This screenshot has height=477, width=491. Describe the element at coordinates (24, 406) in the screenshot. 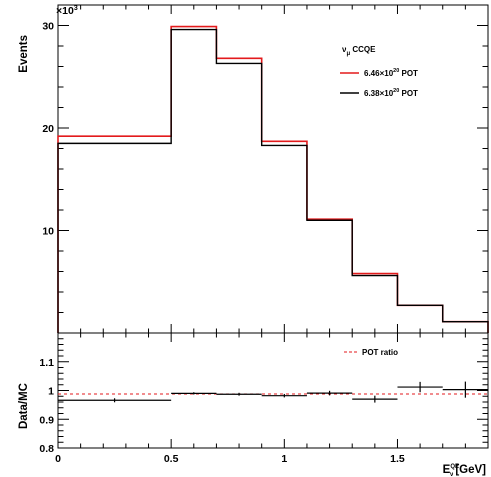

I see `bottom-y-axis-title: Data/MC` at that location.